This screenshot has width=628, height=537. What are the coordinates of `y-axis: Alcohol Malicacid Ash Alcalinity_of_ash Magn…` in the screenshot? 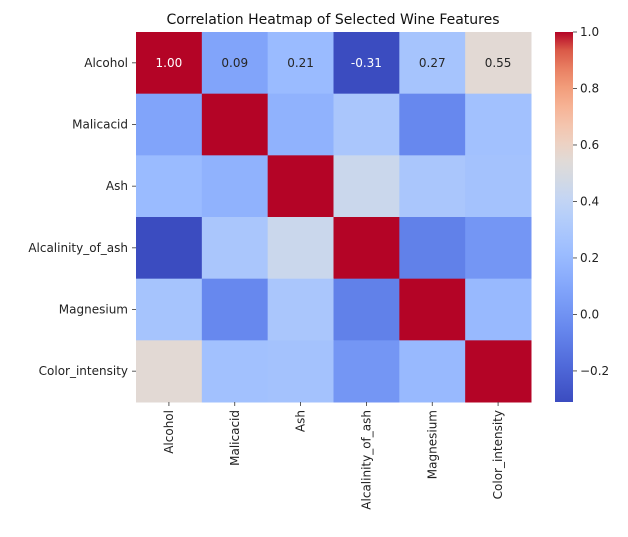 It's located at (82, 217).